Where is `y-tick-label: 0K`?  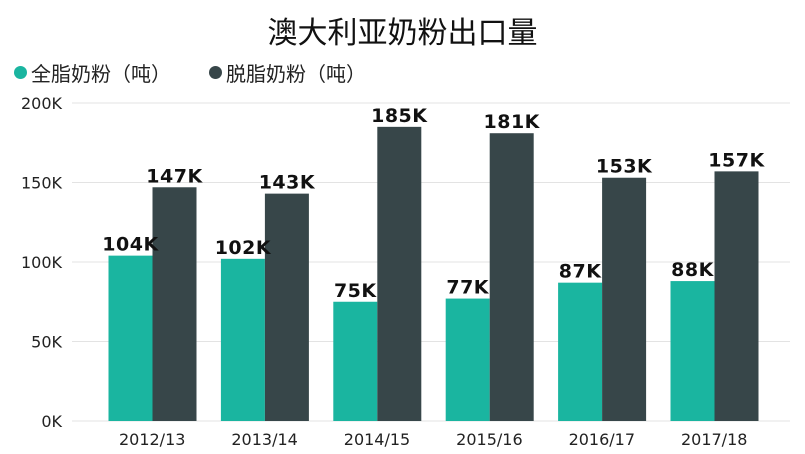 y-tick-label: 0K is located at coordinates (51, 421).